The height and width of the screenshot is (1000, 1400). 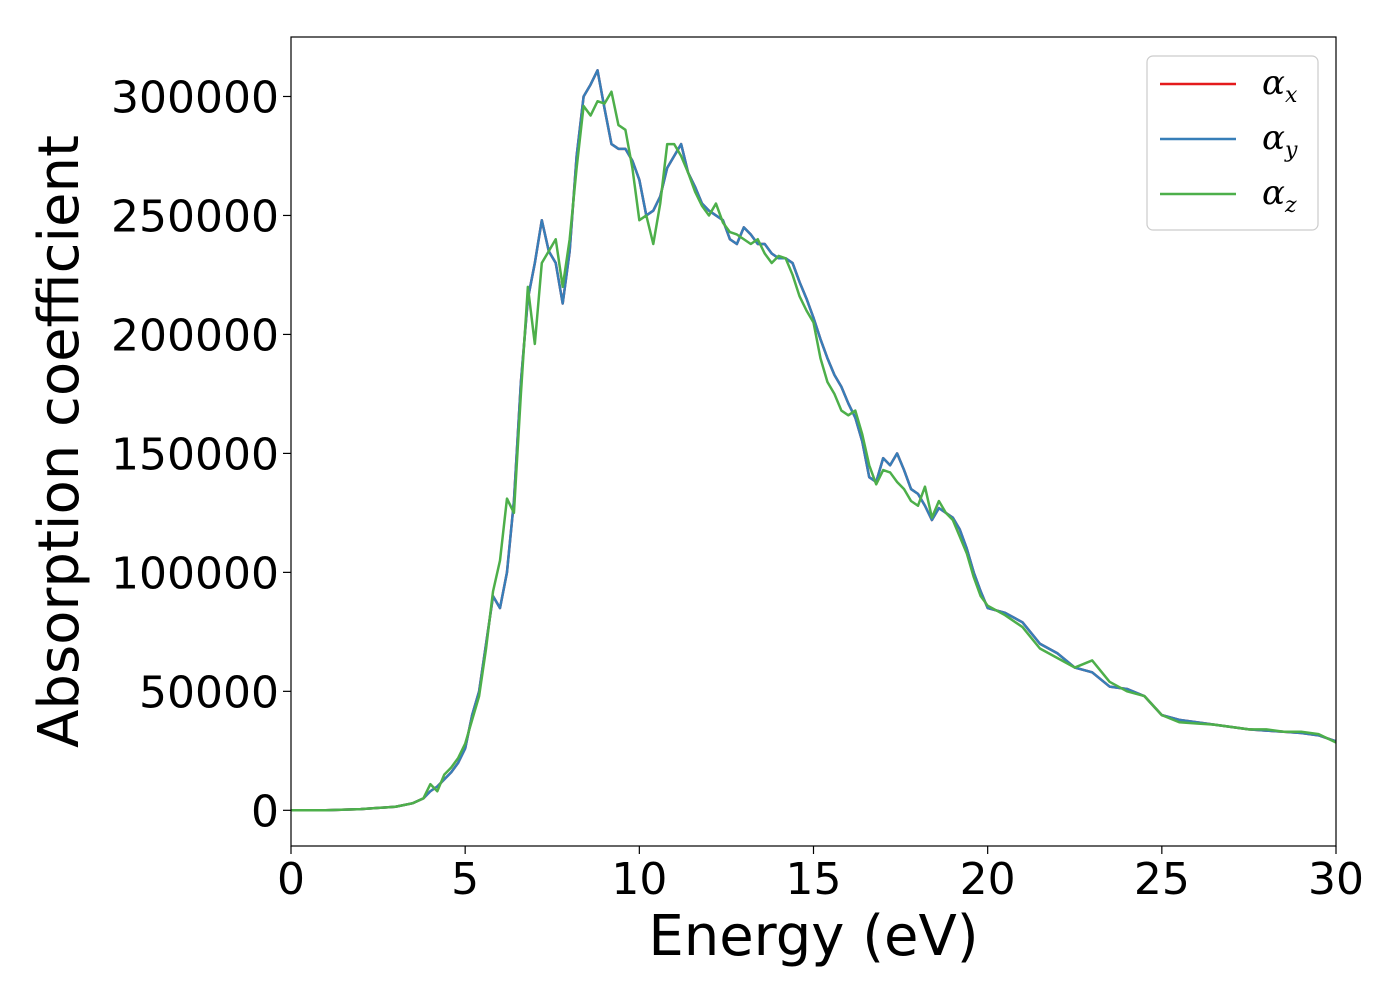 What do you see at coordinates (813, 936) in the screenshot?
I see `x-axis-label: Energy (eV)` at bounding box center [813, 936].